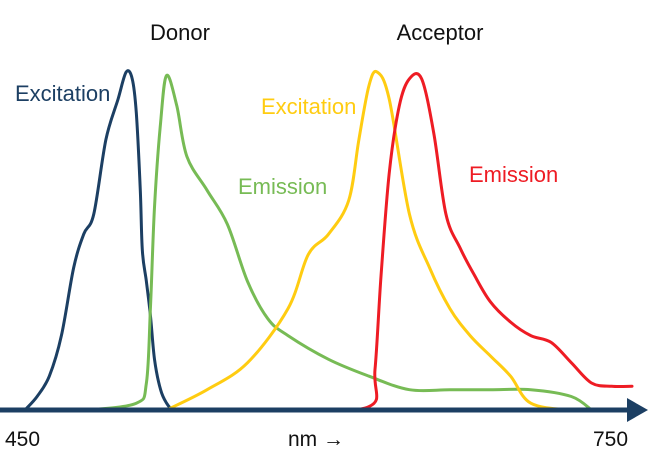 The width and height of the screenshot is (648, 454). What do you see at coordinates (62, 93) in the screenshot?
I see `donor-excitation-label: Excitation` at bounding box center [62, 93].